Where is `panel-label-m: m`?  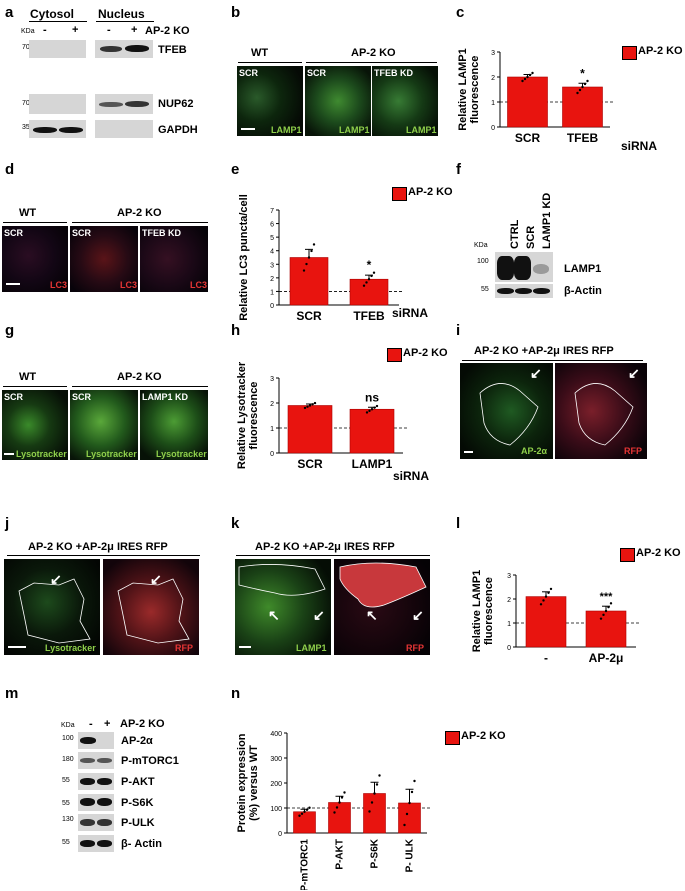
panel-label-m: m is located at coordinates (12, 693).